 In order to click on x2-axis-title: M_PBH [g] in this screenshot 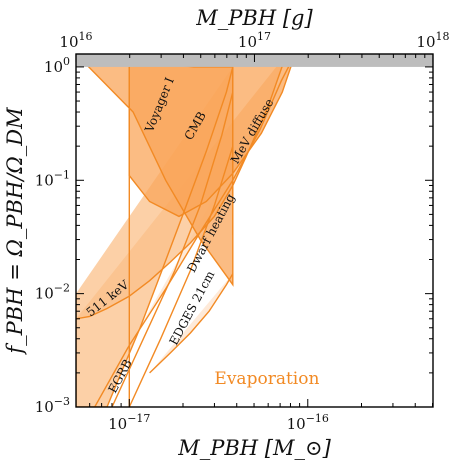, I will do `click(254, 18)`.